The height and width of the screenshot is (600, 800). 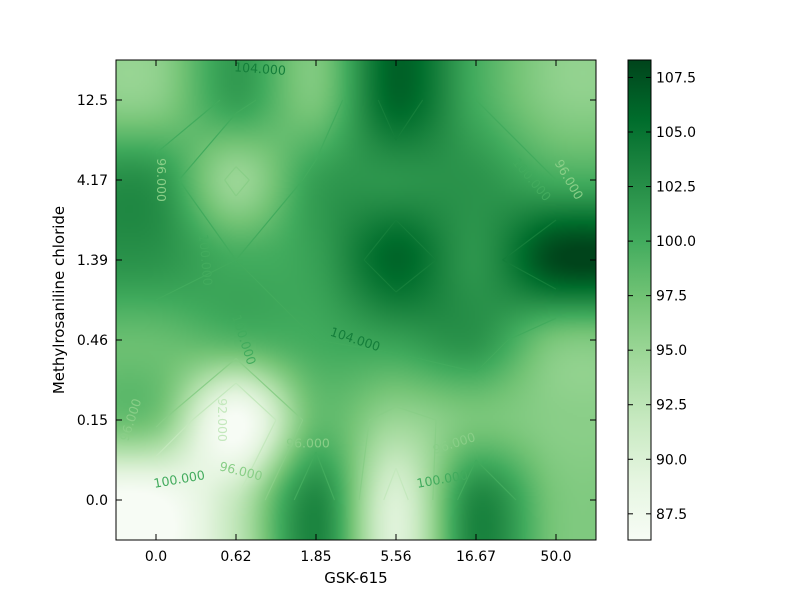 What do you see at coordinates (639, 300) in the screenshot?
I see `colorbar-gradient` at bounding box center [639, 300].